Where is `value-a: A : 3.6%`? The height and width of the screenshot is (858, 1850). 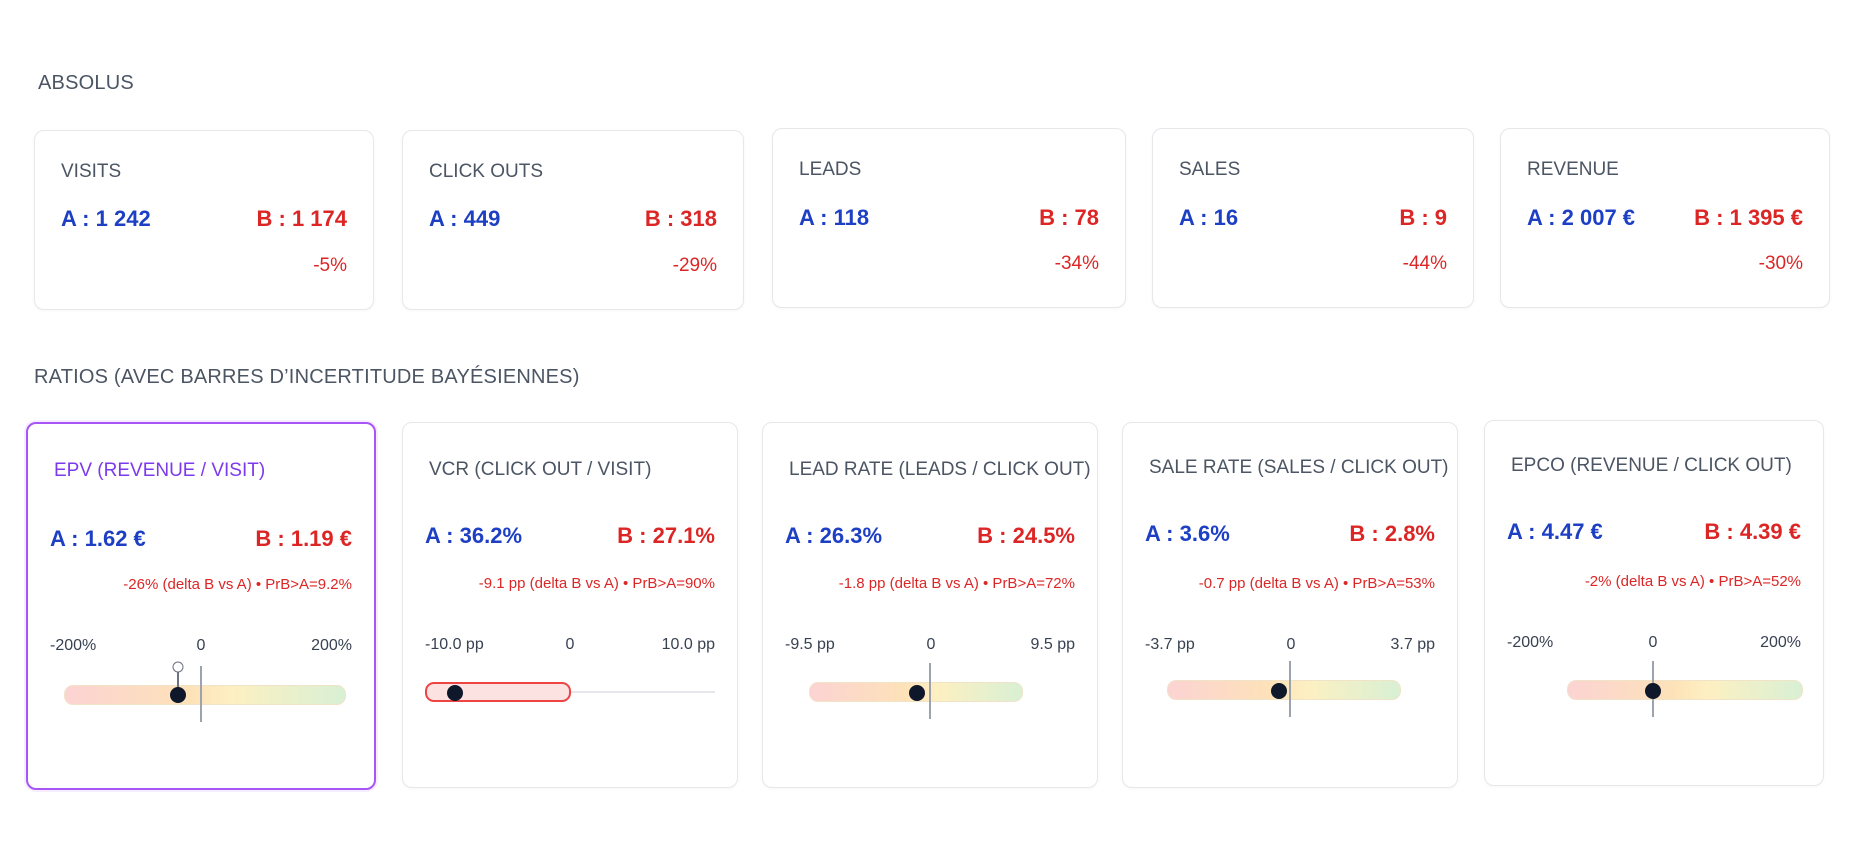 value-a: A : 3.6% is located at coordinates (1187, 533).